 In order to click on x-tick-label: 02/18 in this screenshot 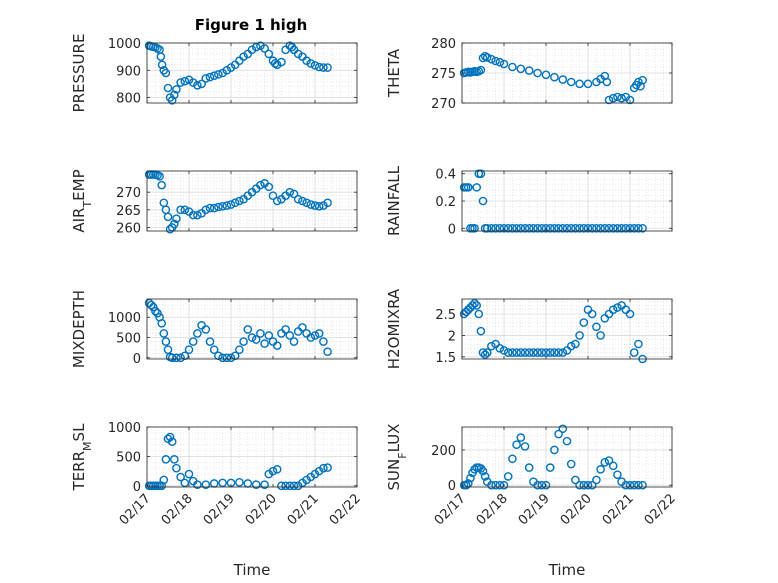, I will do `click(177, 509)`.